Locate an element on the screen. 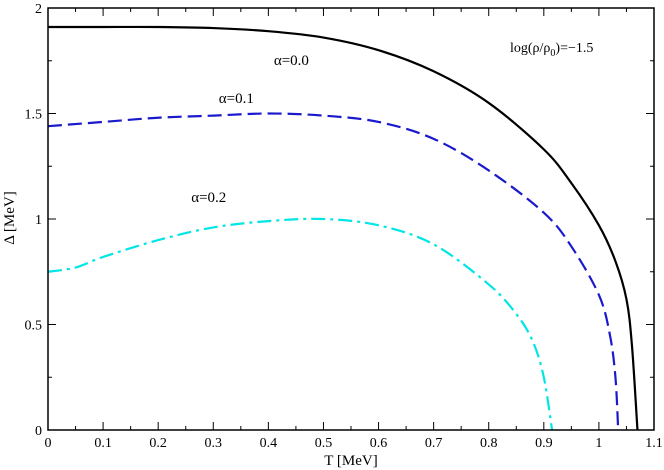  x-tick-label: 0.5 is located at coordinates (324, 443).